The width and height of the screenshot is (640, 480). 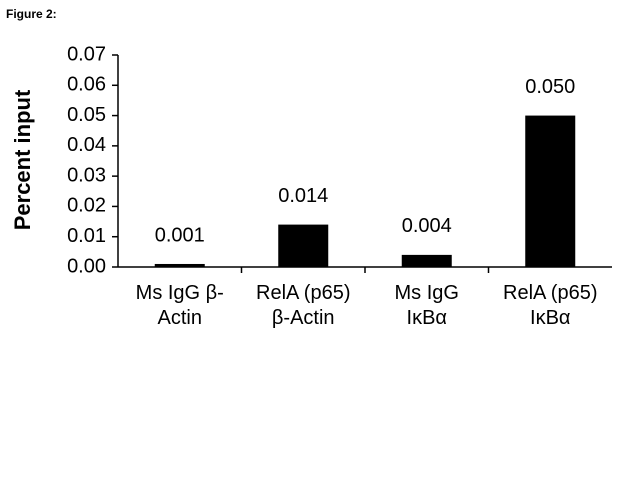 What do you see at coordinates (427, 226) in the screenshot?
I see `data-label: 0.004` at bounding box center [427, 226].